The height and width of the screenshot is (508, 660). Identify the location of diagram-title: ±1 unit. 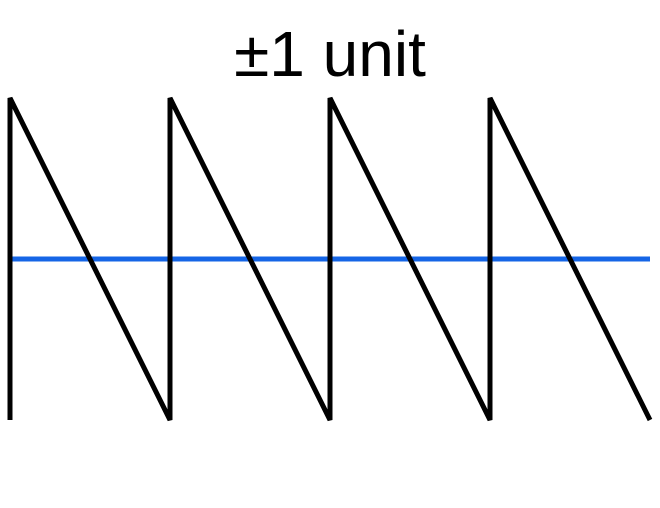
(330, 54).